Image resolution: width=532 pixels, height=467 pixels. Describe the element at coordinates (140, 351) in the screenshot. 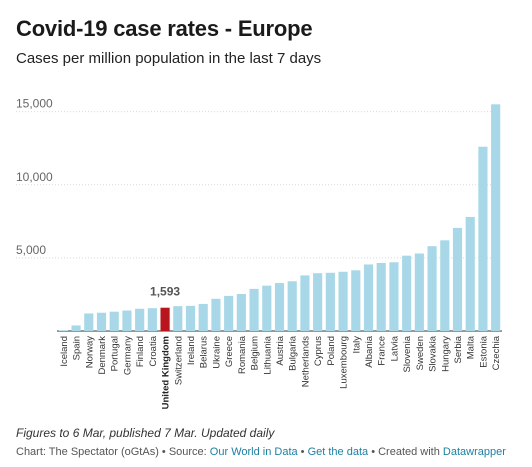

I see `x-tick-label: Finland` at that location.